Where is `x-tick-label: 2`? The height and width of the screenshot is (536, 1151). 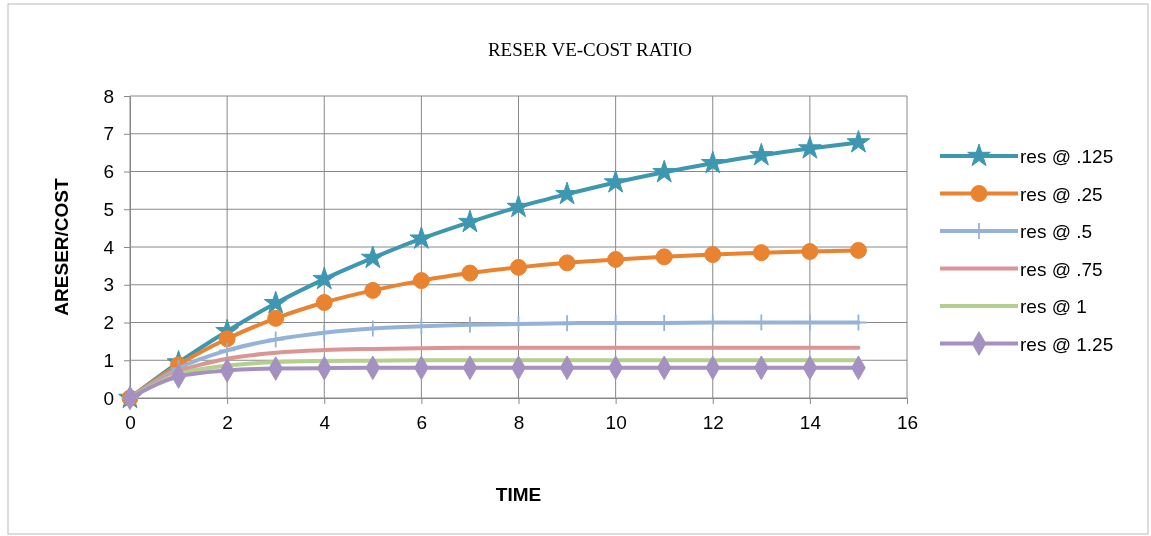
x-tick-label: 2 is located at coordinates (227, 423).